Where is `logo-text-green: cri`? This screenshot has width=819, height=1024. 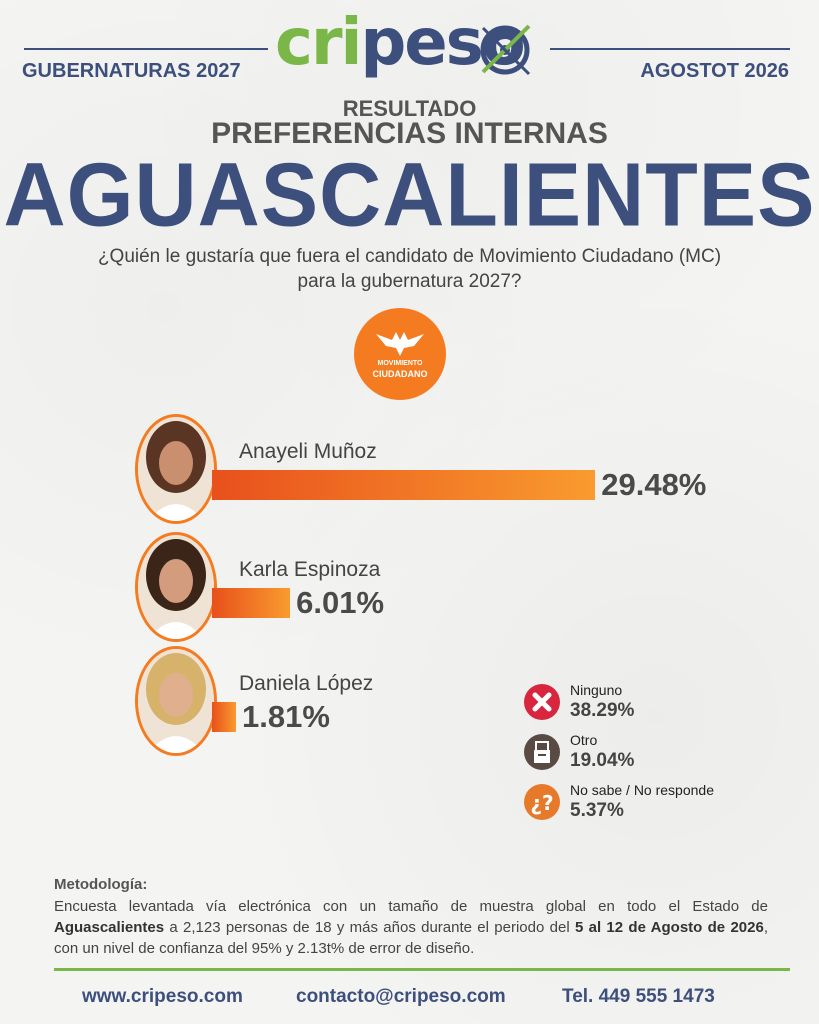
logo-text-green: cri is located at coordinates (318, 43).